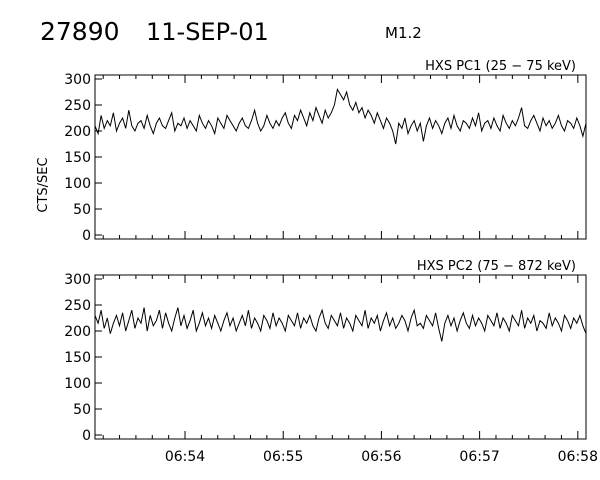 This screenshot has height=480, width=600. I want to click on flare-class: M1.2, so click(403, 33).